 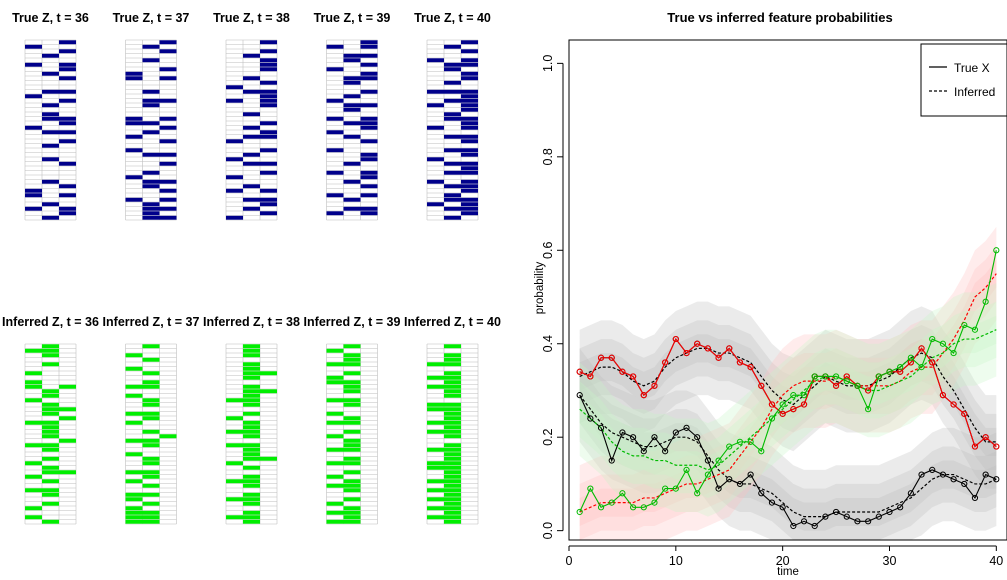 What do you see at coordinates (779, 17) in the screenshot?
I see `chart-title: True vs inferred feature probabilities` at bounding box center [779, 17].